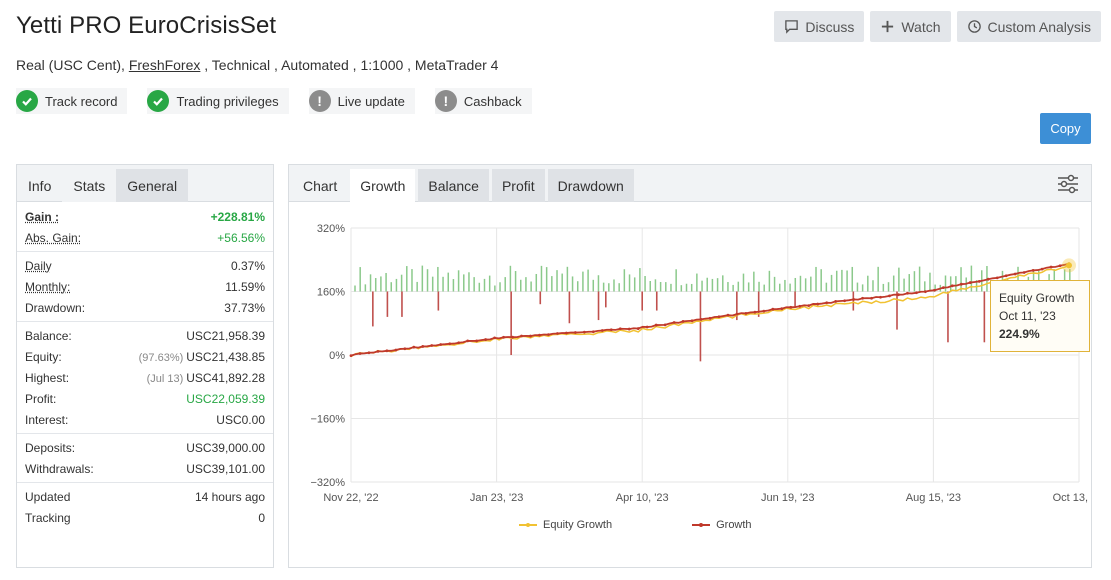  I want to click on y-tick-label: 0%, so click(337, 356).